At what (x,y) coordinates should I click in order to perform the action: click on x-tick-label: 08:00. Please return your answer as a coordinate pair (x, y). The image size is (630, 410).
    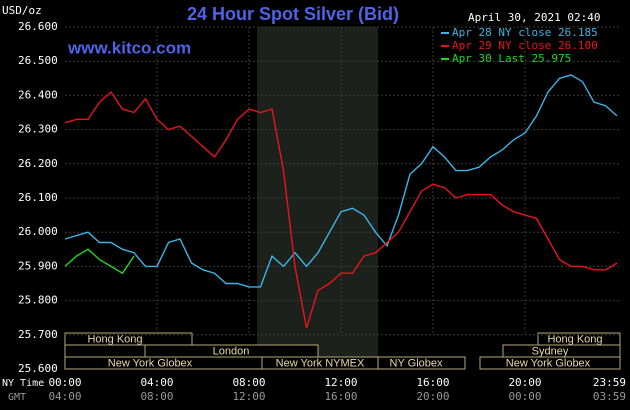
    Looking at the image, I should click on (248, 382).